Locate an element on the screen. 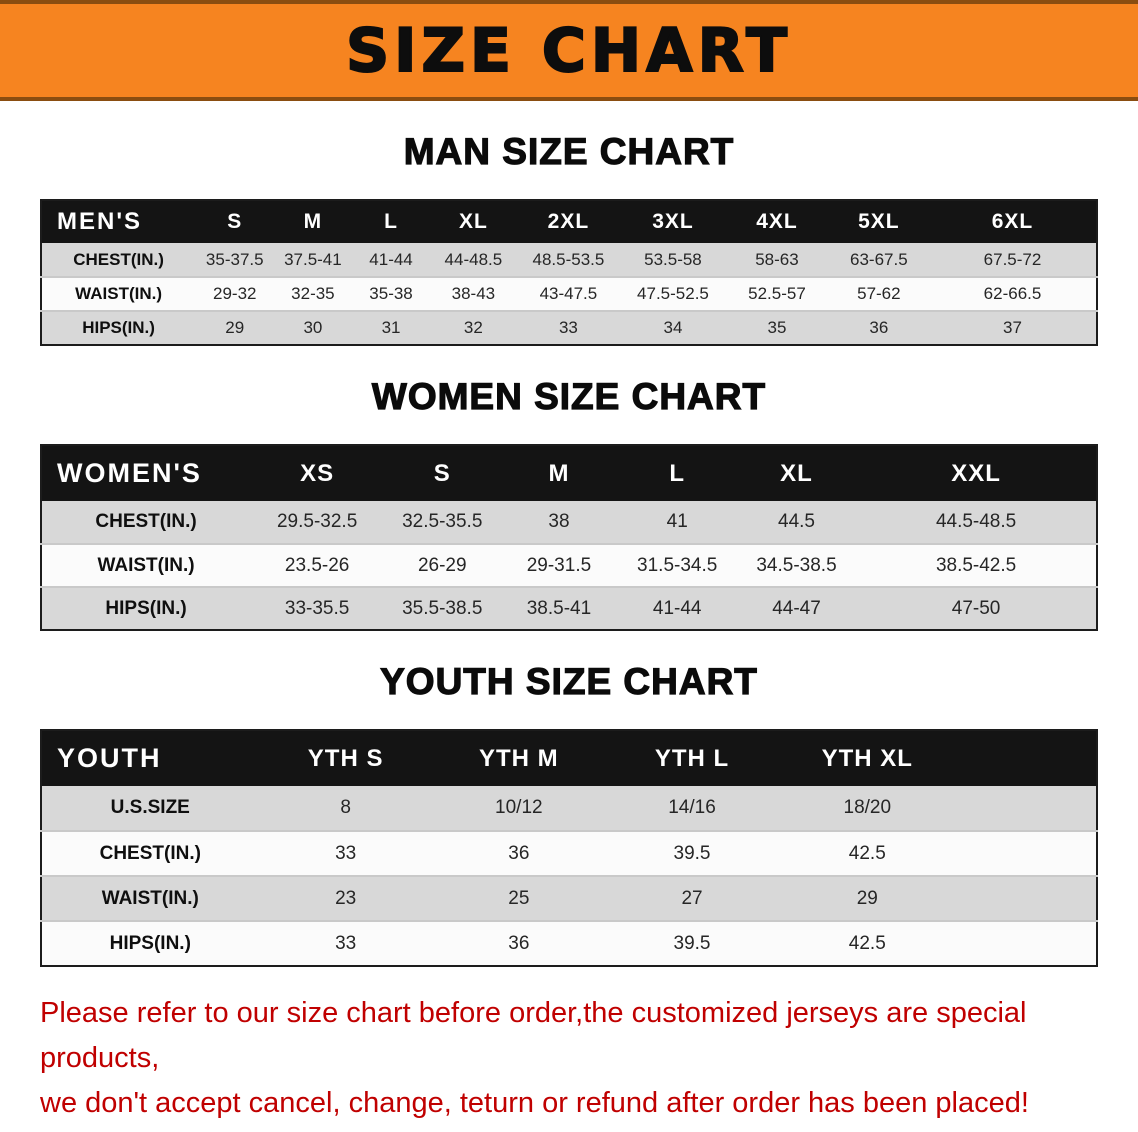 The image size is (1138, 1132). youth-row-chest-in: CHEST(IN.) 33 36 39.5 42.5 is located at coordinates (569, 853).